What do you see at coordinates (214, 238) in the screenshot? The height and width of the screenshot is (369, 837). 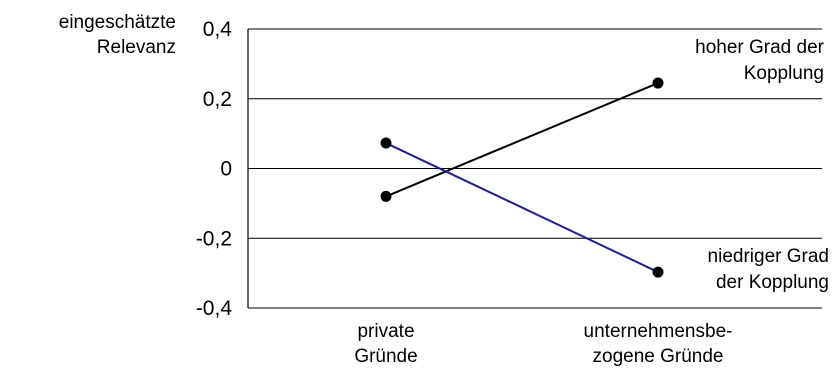 I see `y-tick-label: -0,2` at bounding box center [214, 238].